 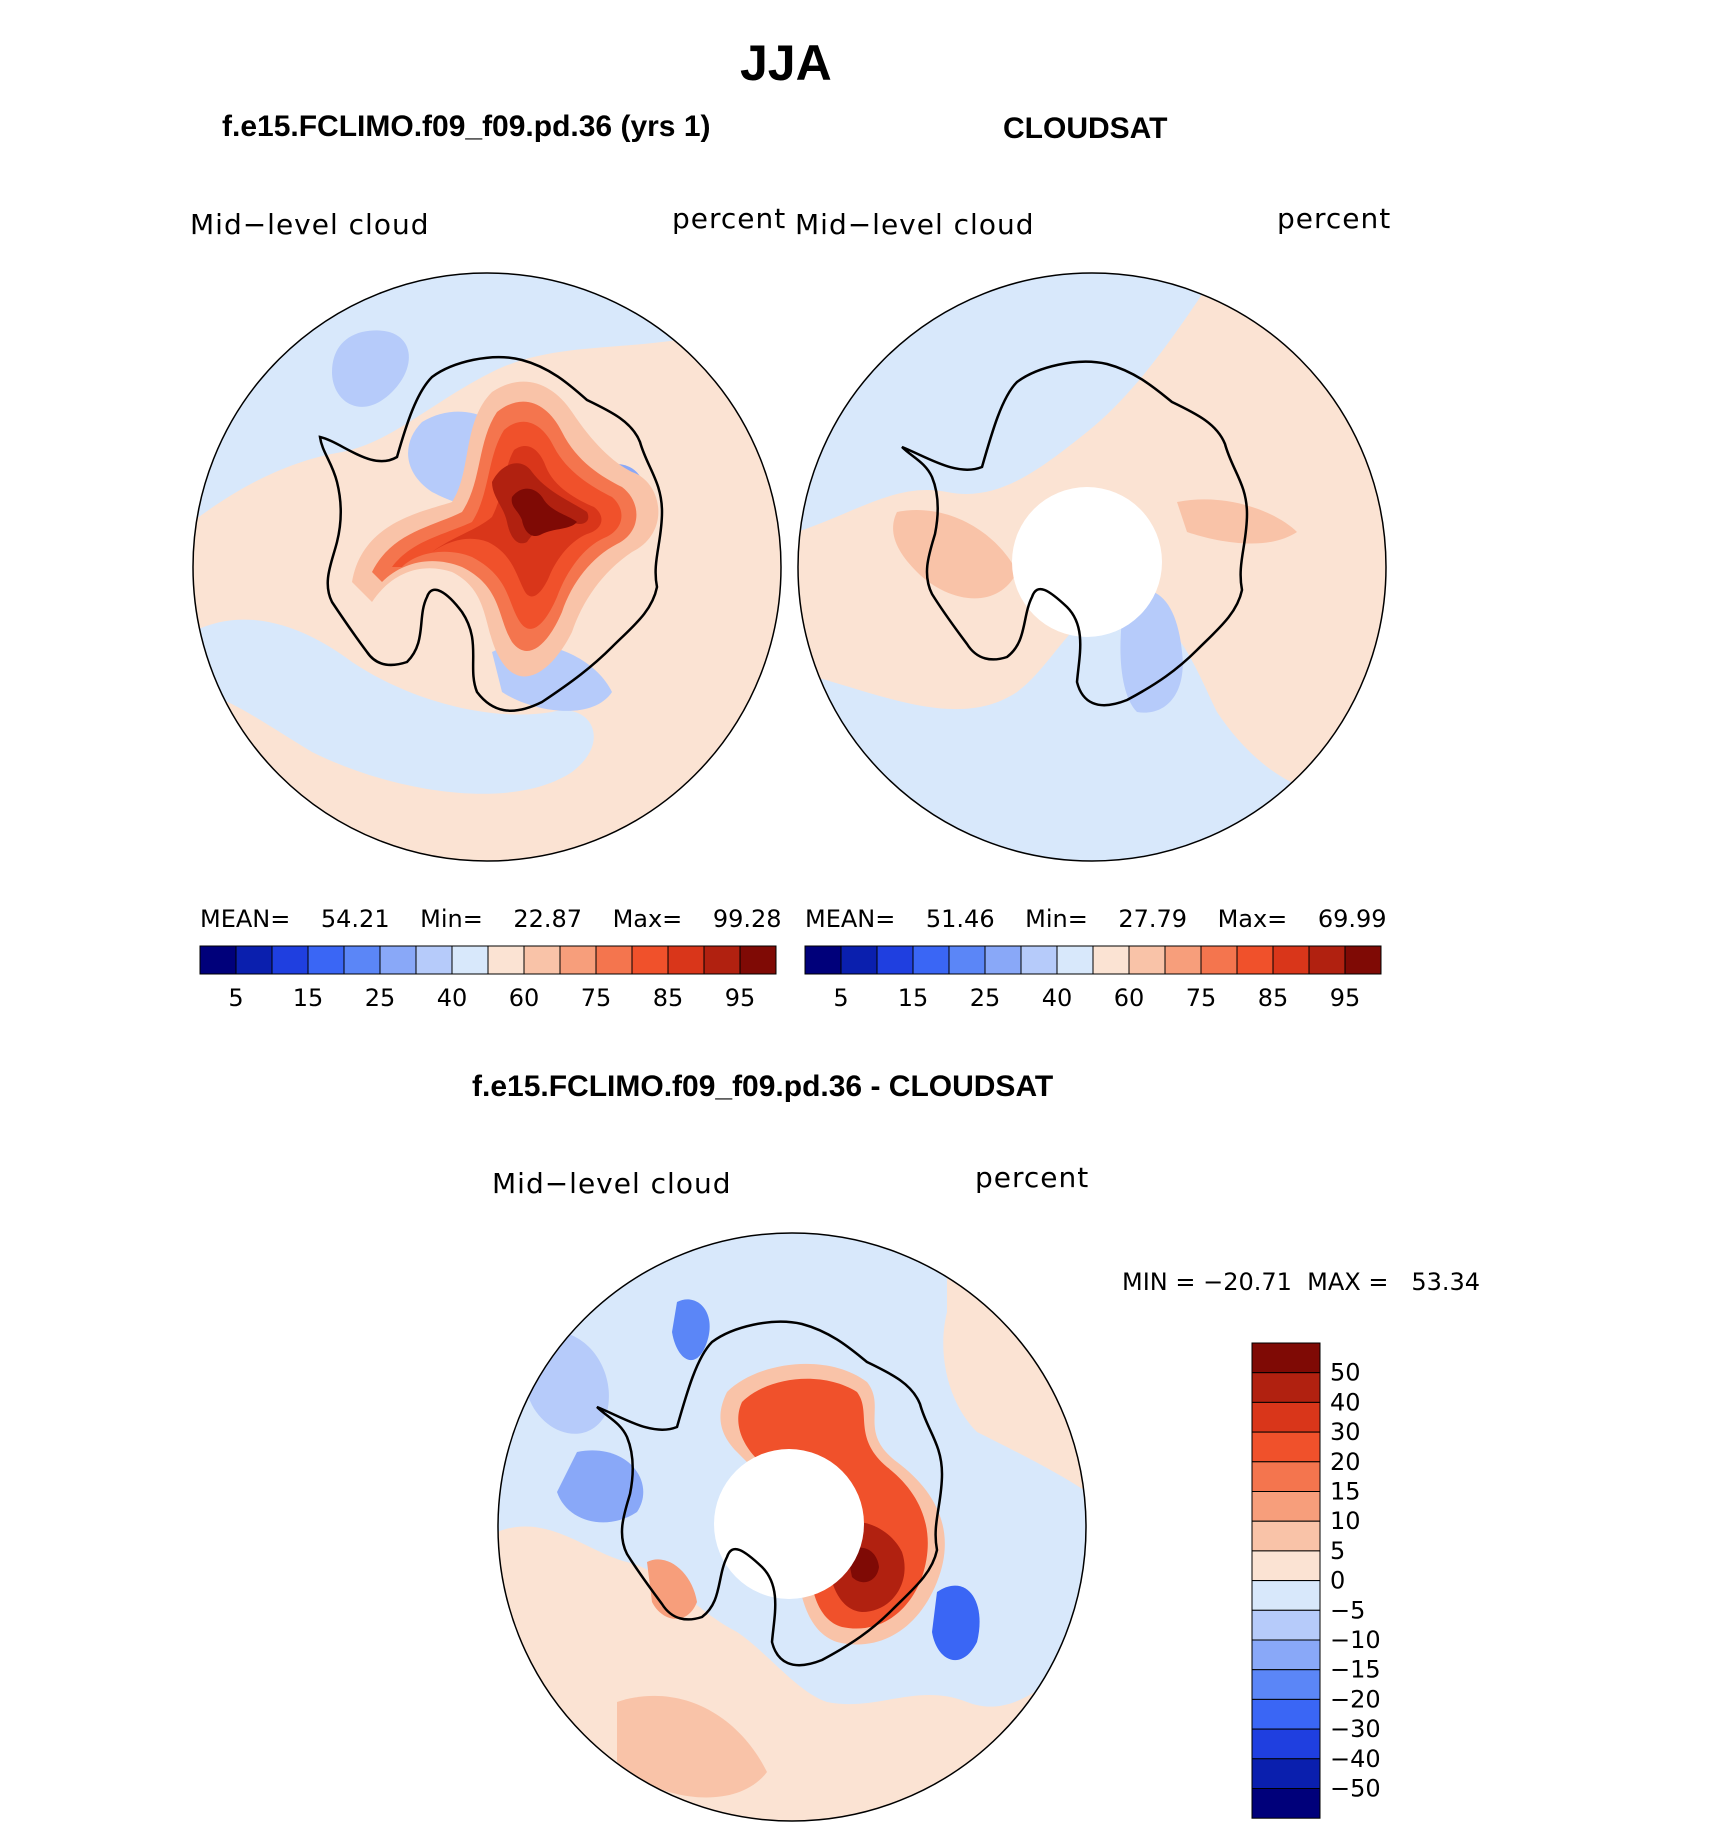 I want to click on obs-panel-heading: CLOUDSAT, so click(x=1085, y=128).